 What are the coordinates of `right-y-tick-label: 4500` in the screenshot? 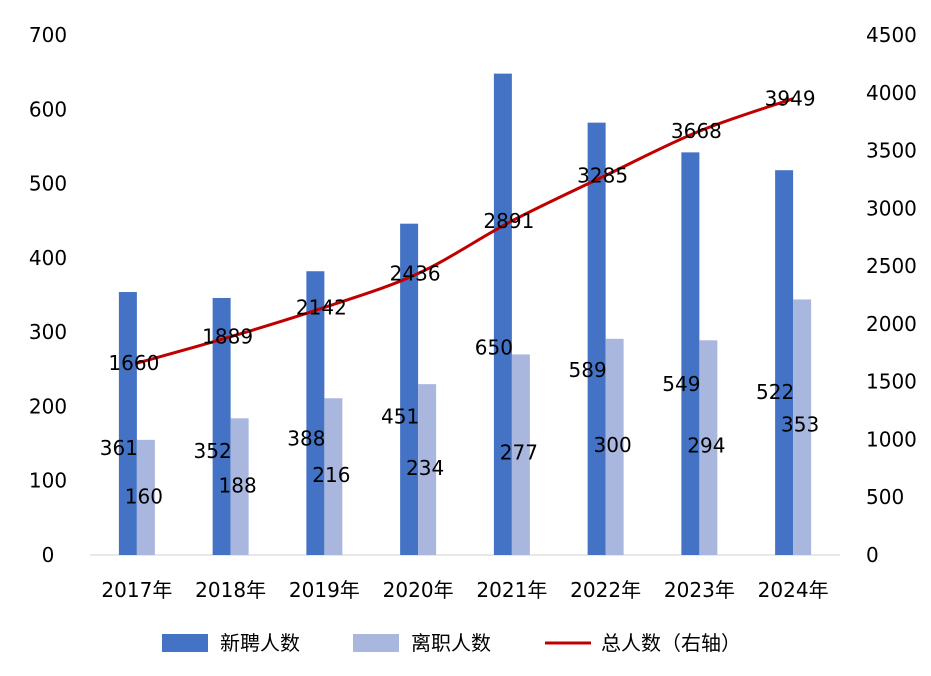 It's located at (891, 35).